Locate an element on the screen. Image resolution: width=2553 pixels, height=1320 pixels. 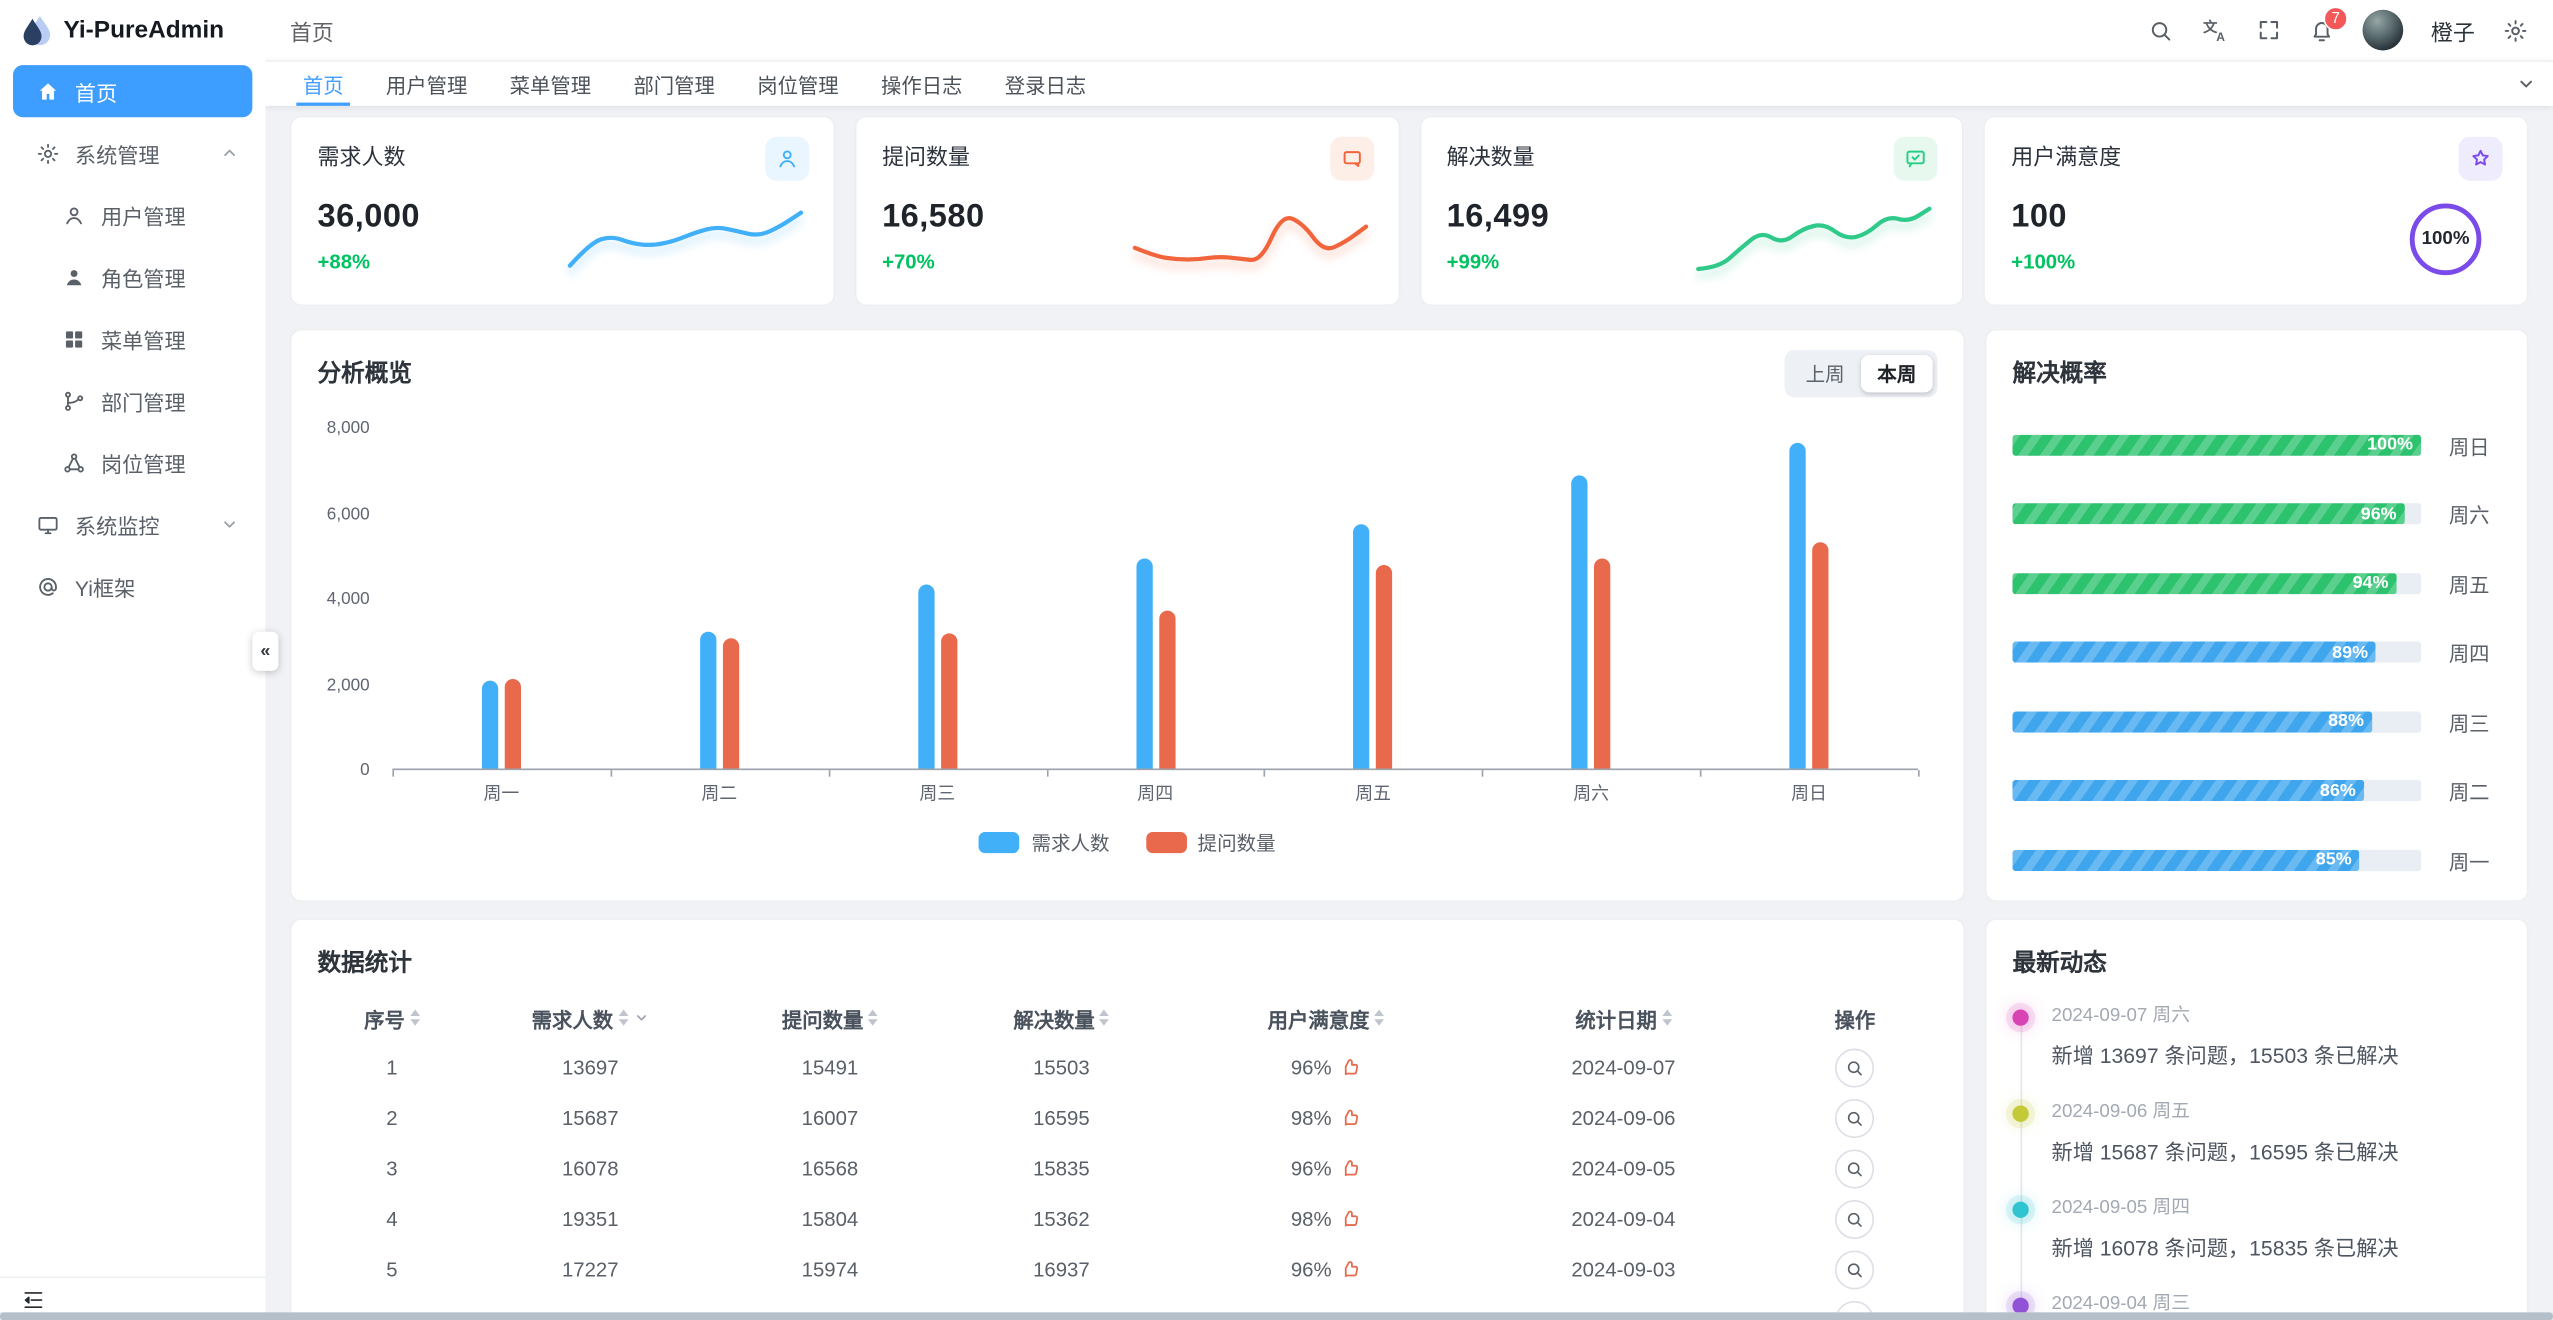
sidebar-item-system-monitor: 系统监控 is located at coordinates (132, 524).